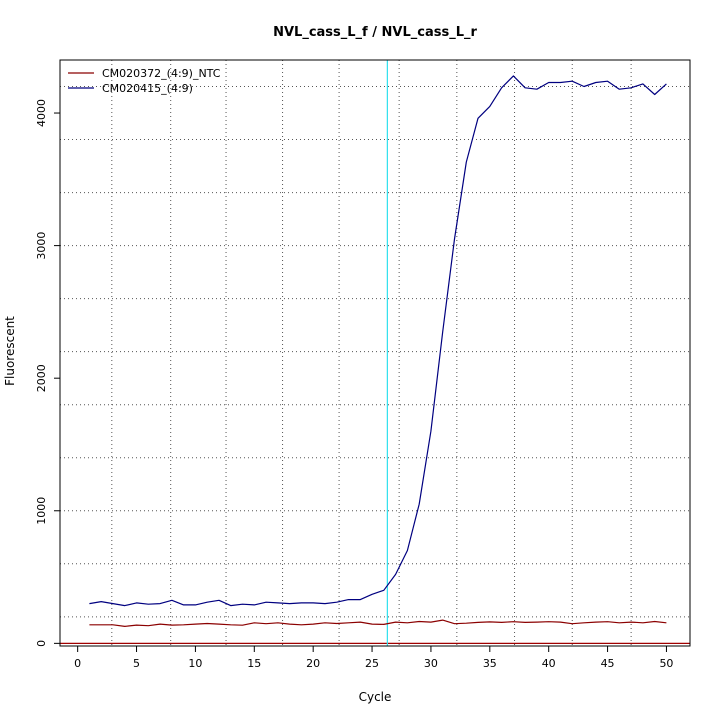  Describe the element at coordinates (608, 663) in the screenshot. I see `x-tick-label-45: 45` at that location.